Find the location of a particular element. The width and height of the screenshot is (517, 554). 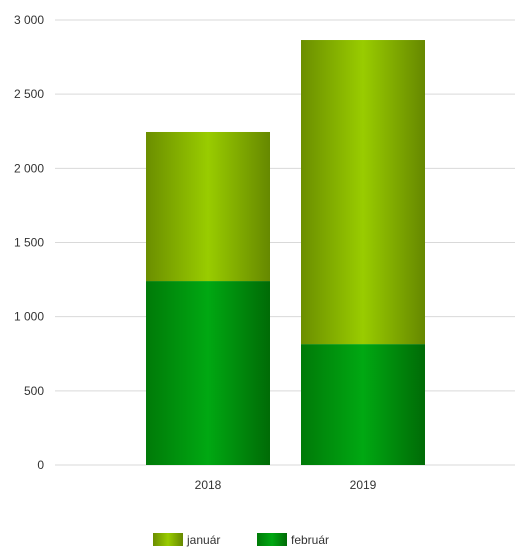

y-tick-label: 1 000 is located at coordinates (29, 317).